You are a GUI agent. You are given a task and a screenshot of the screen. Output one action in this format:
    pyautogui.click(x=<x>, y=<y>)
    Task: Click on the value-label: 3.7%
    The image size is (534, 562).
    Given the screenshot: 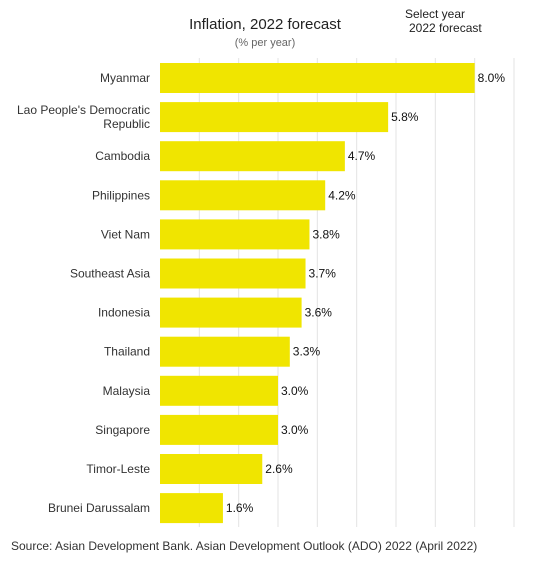 What is the action you would take?
    pyautogui.click(x=323, y=274)
    